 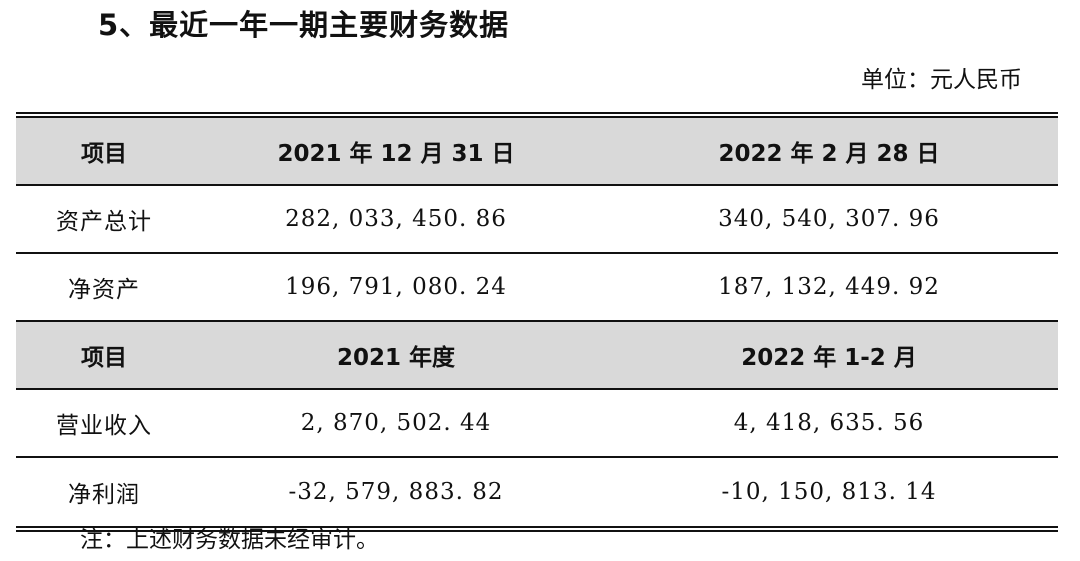 I want to click on table-cell: 4, 418, 635. 56, so click(x=829, y=423).